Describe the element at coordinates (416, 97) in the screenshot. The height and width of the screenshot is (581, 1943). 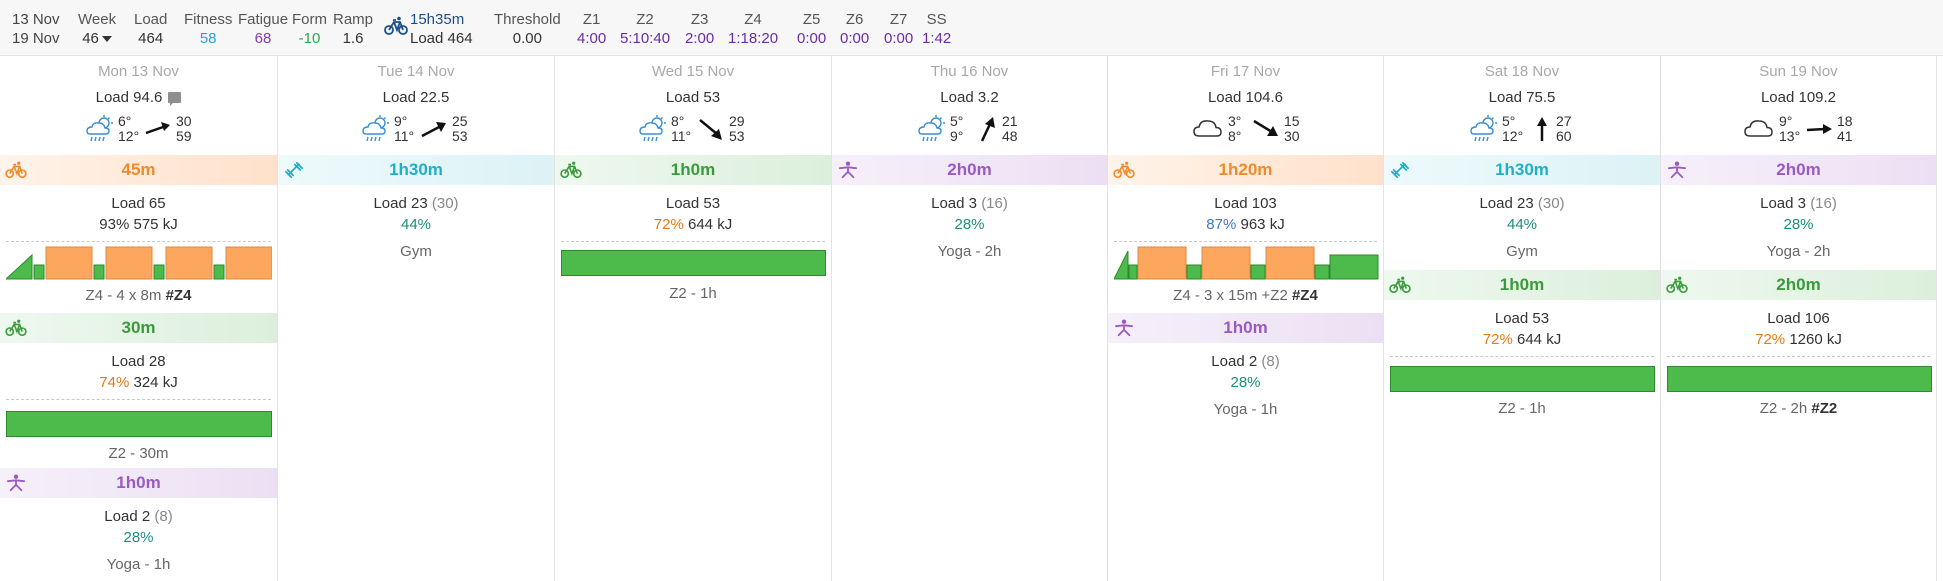
I see `day-load: Load 22.5` at that location.